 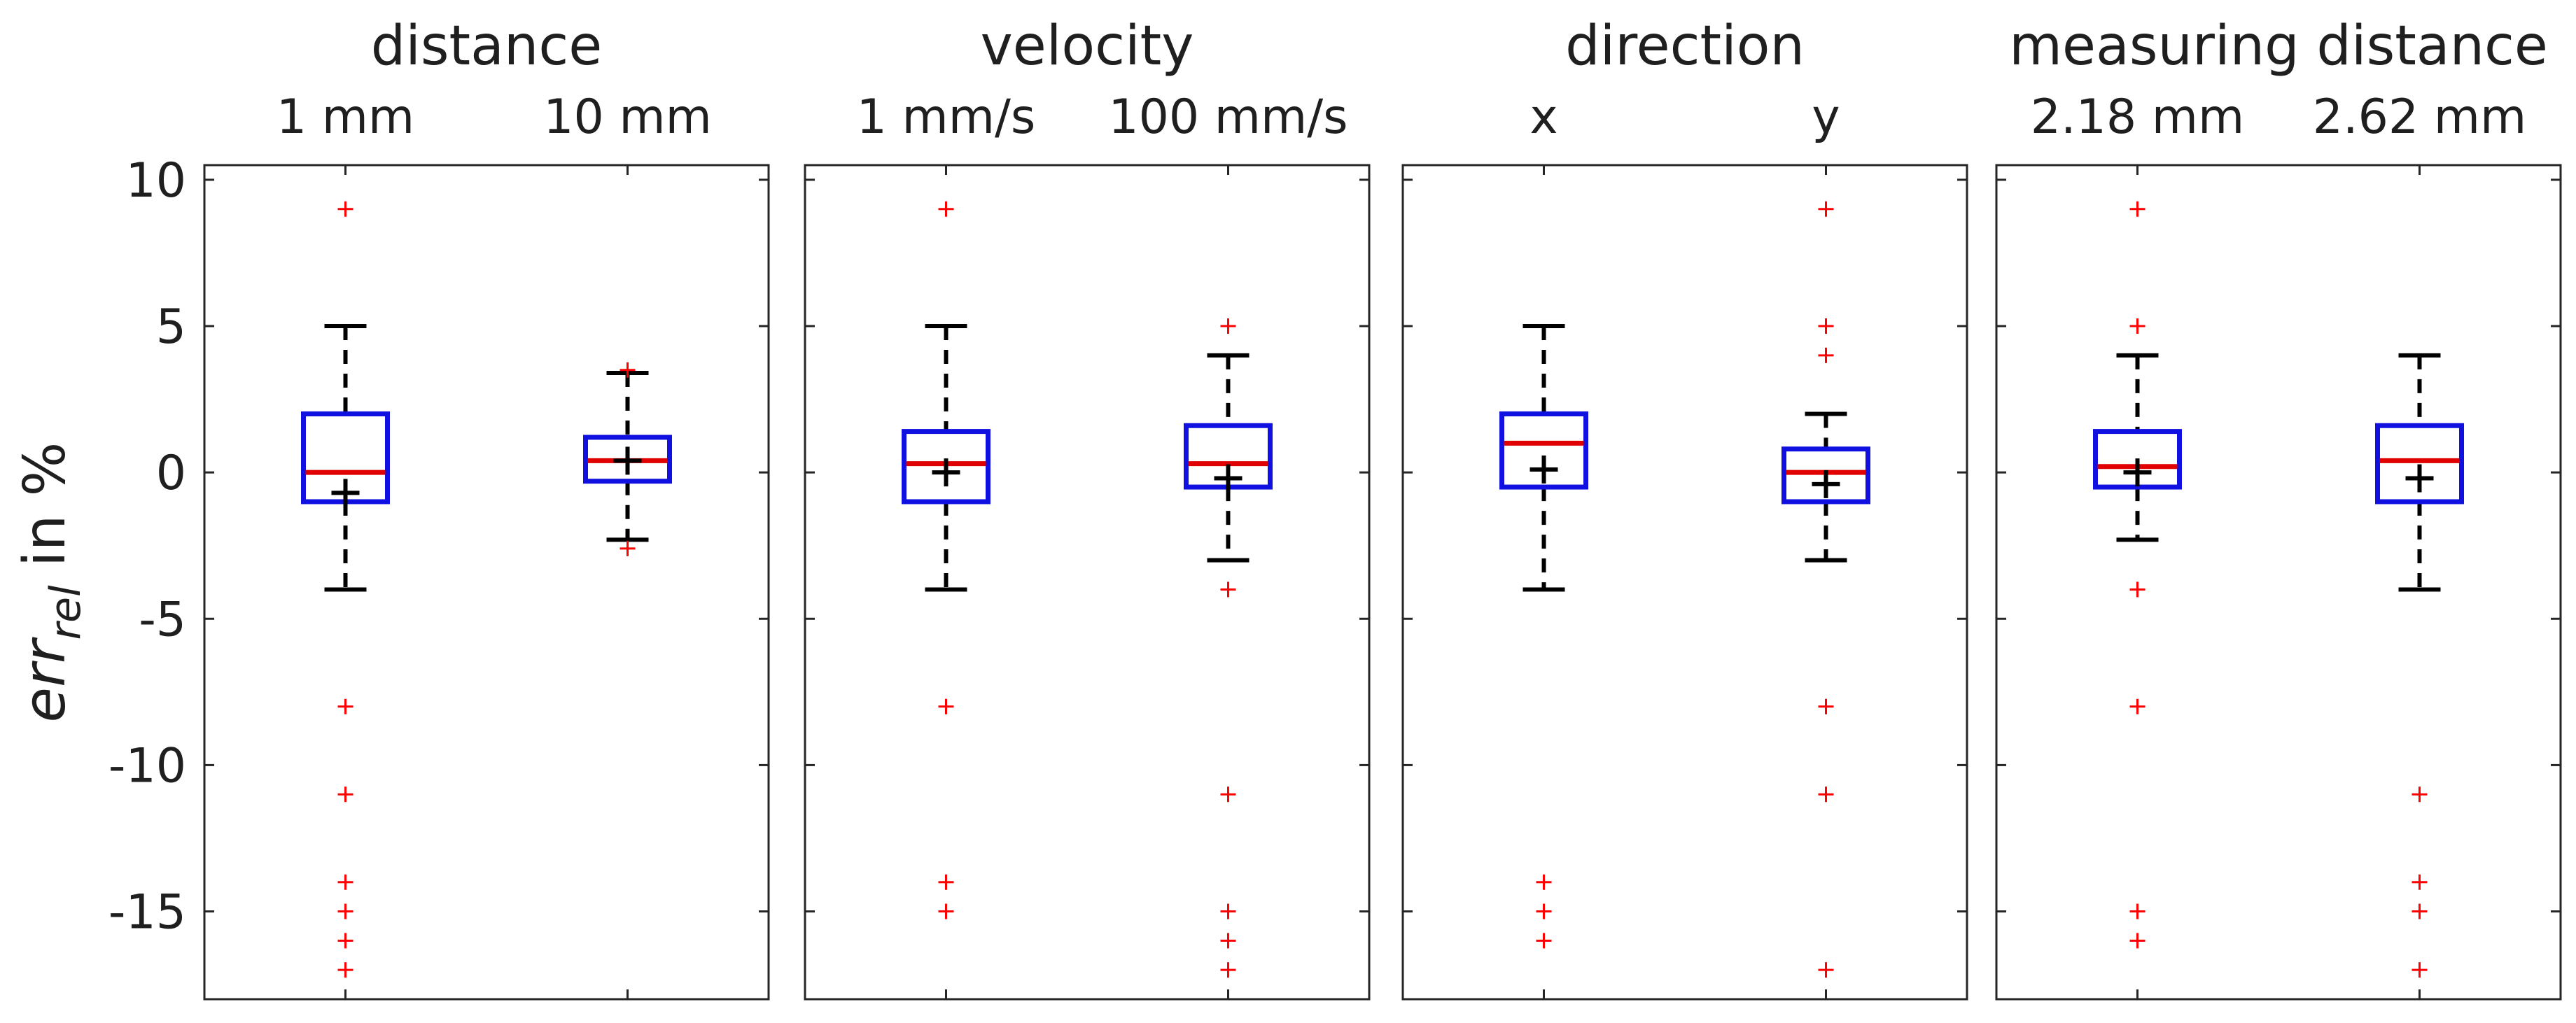 I want to click on y-tick-label: -5, so click(x=162, y=619).